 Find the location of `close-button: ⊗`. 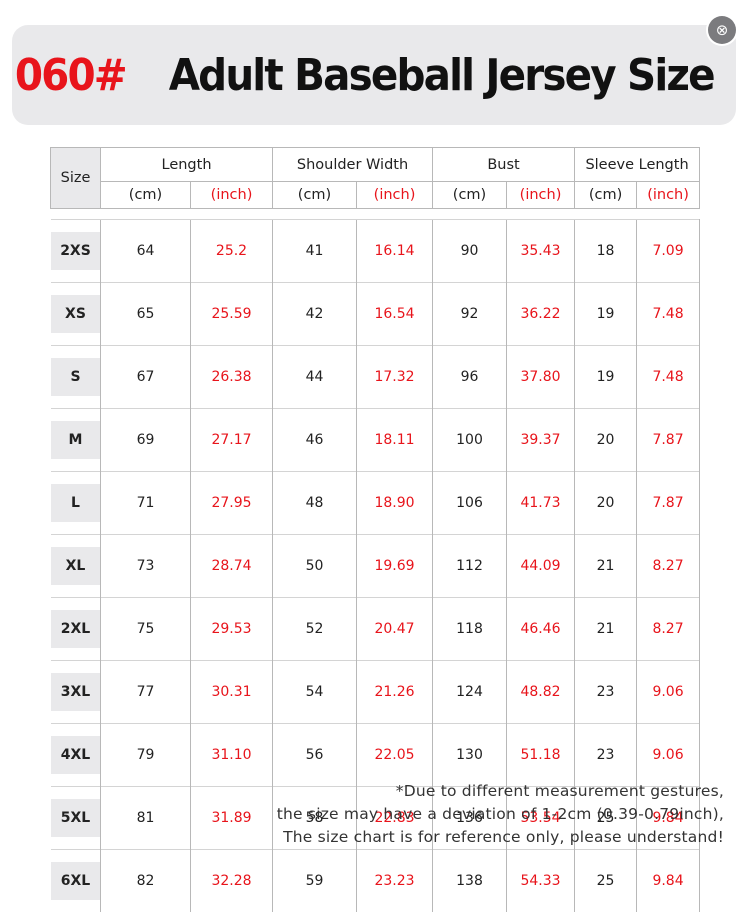

close-button: ⊗ is located at coordinates (722, 30).